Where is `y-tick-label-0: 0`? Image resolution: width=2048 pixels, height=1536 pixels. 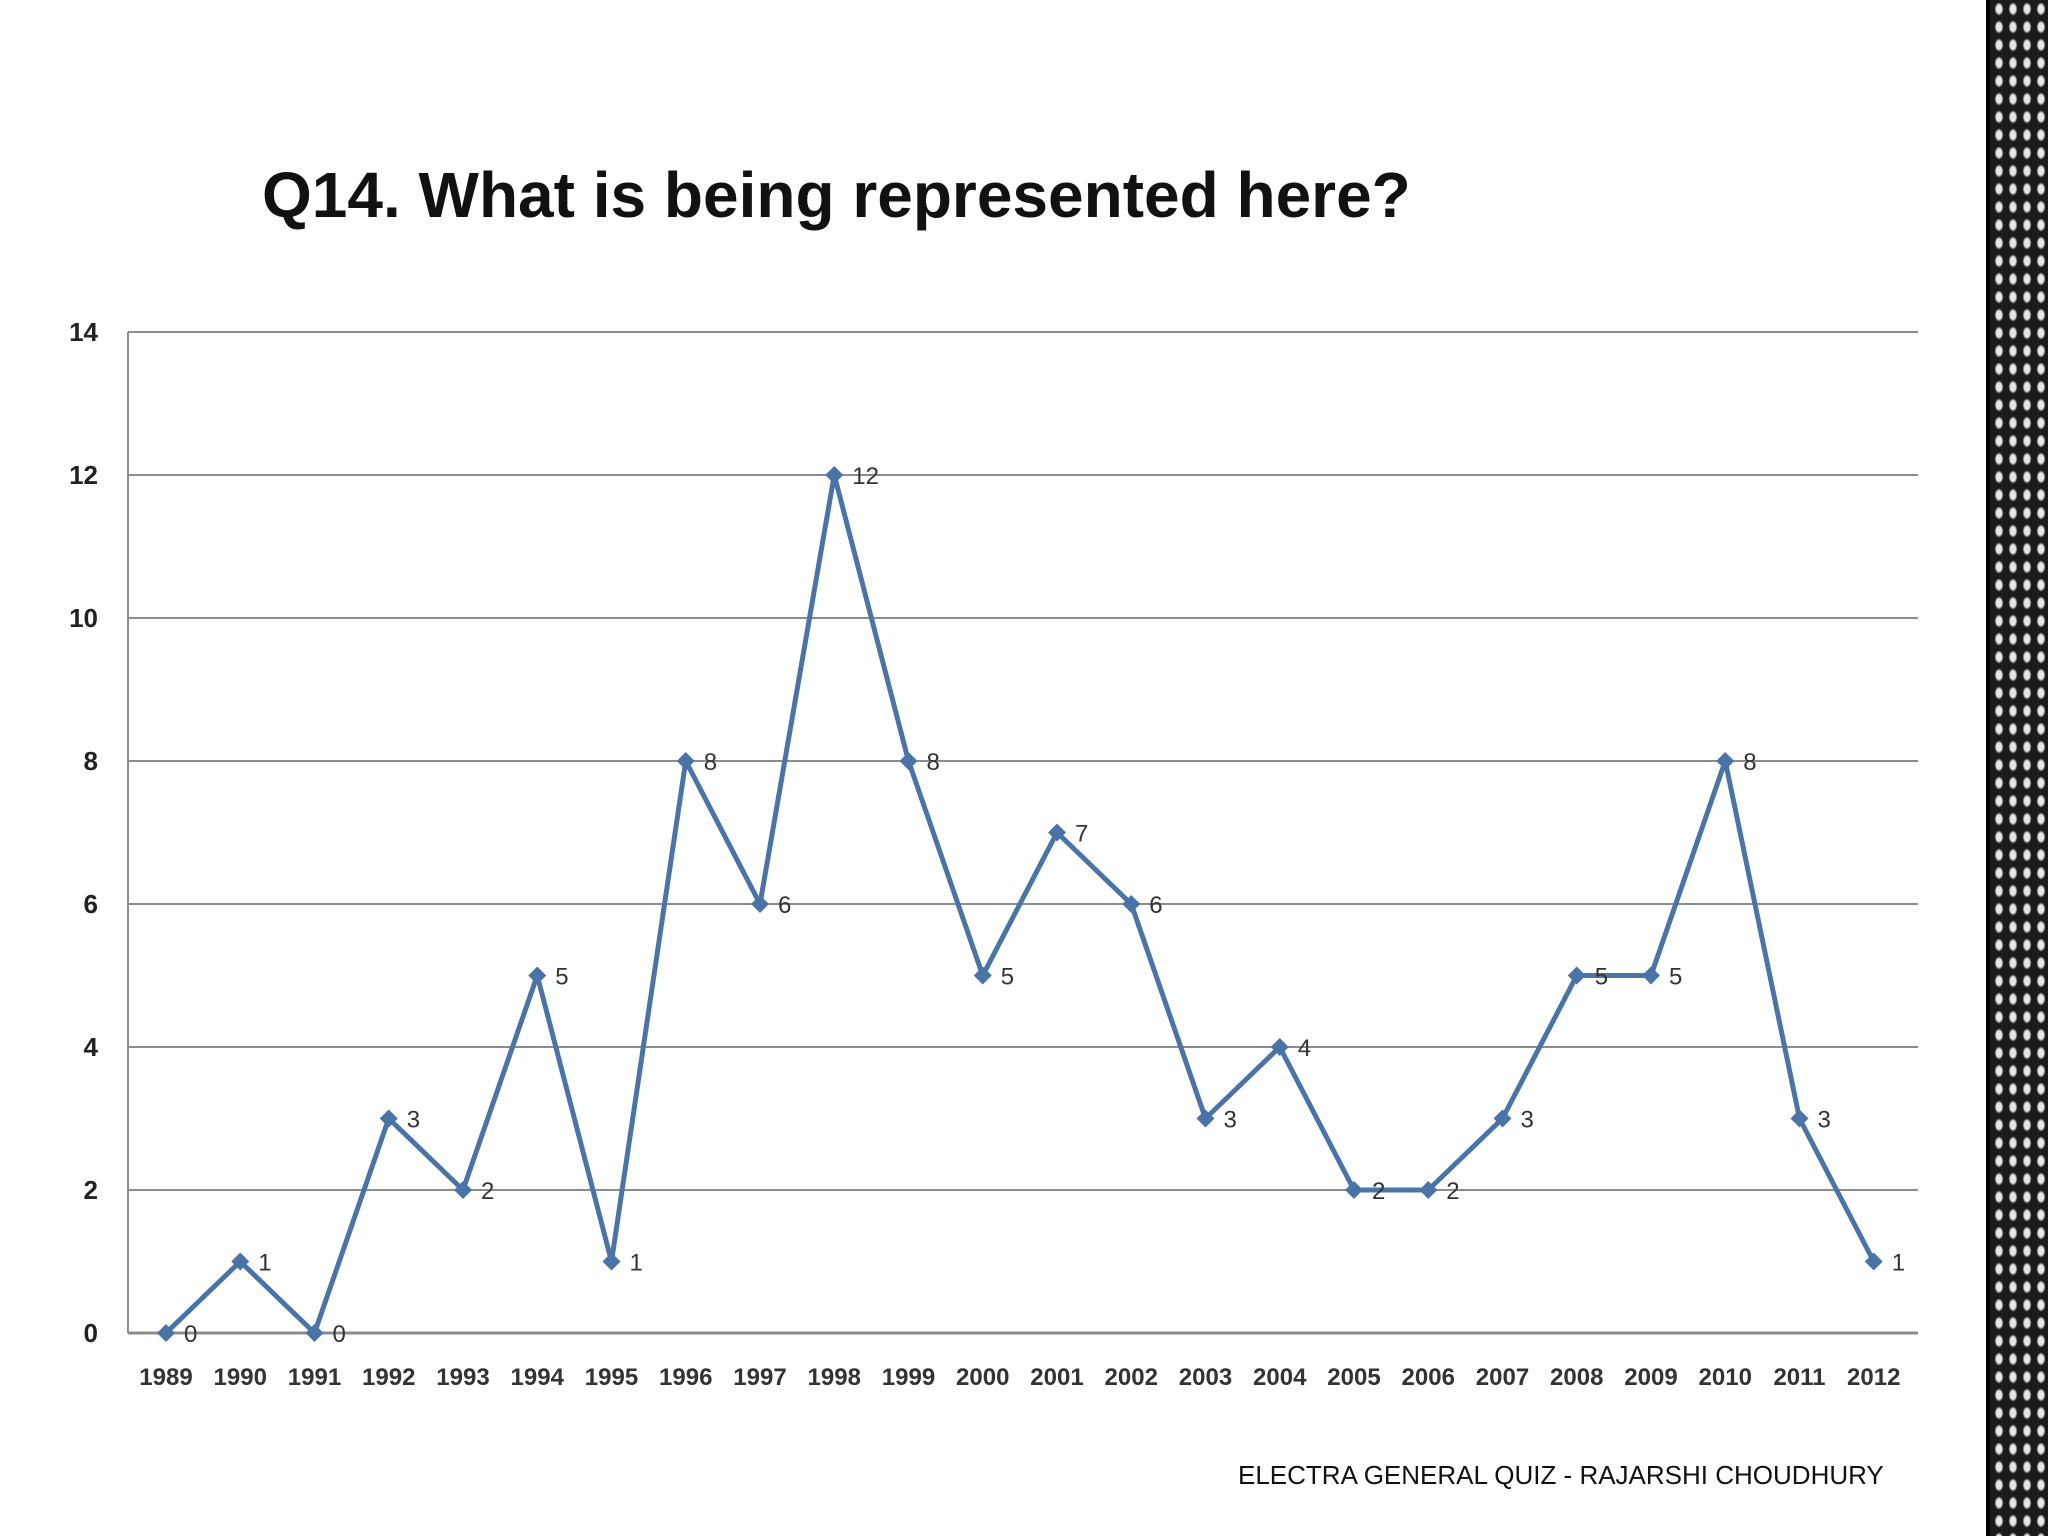 y-tick-label-0: 0 is located at coordinates (91, 1333).